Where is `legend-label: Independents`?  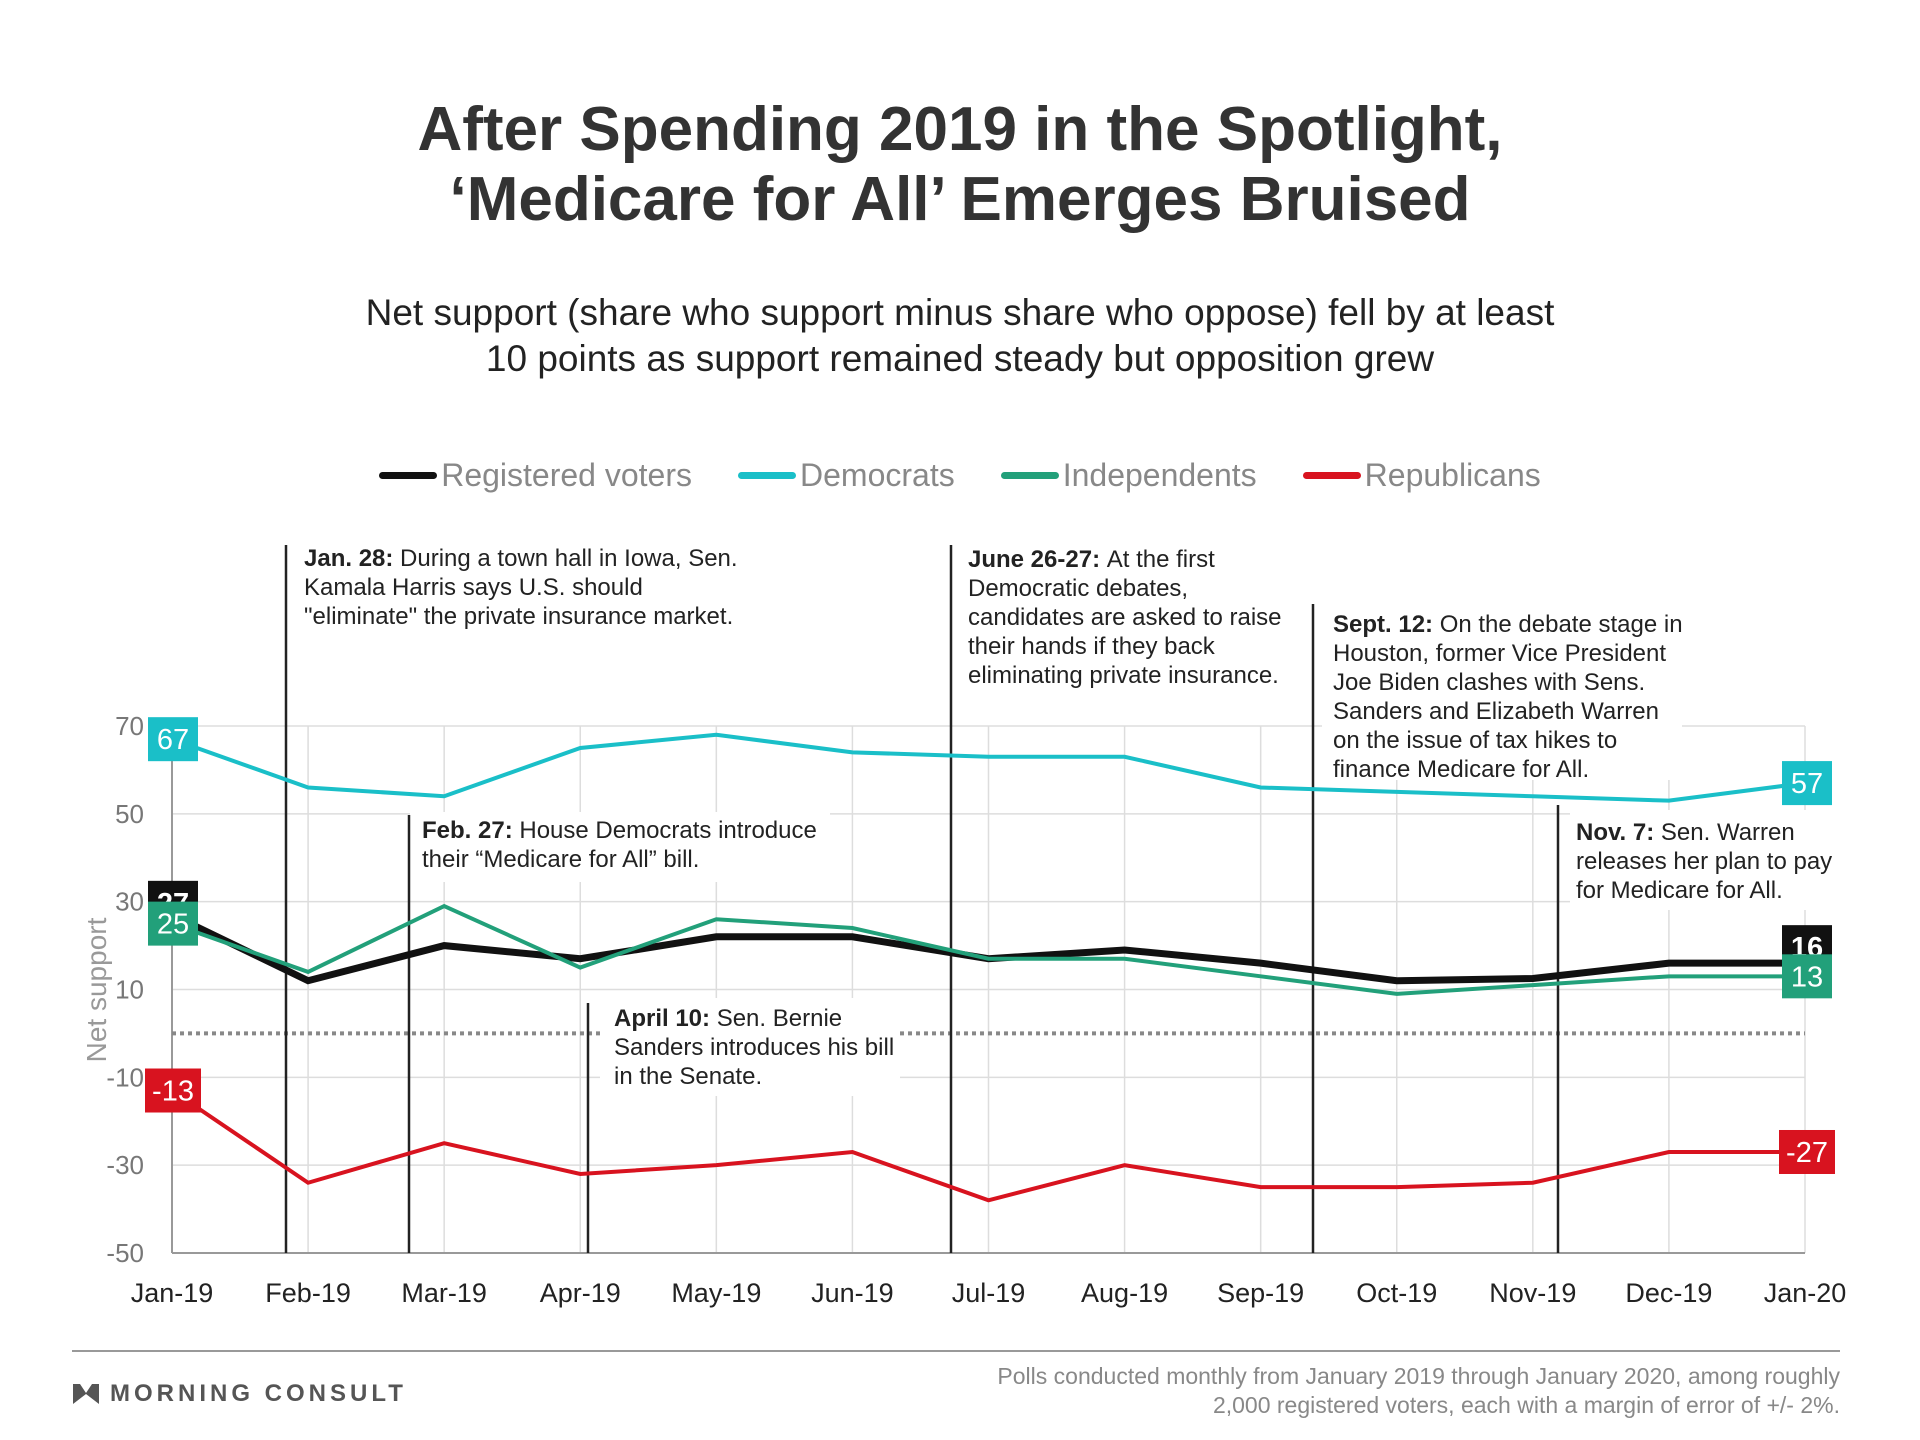 legend-label: Independents is located at coordinates (1159, 474).